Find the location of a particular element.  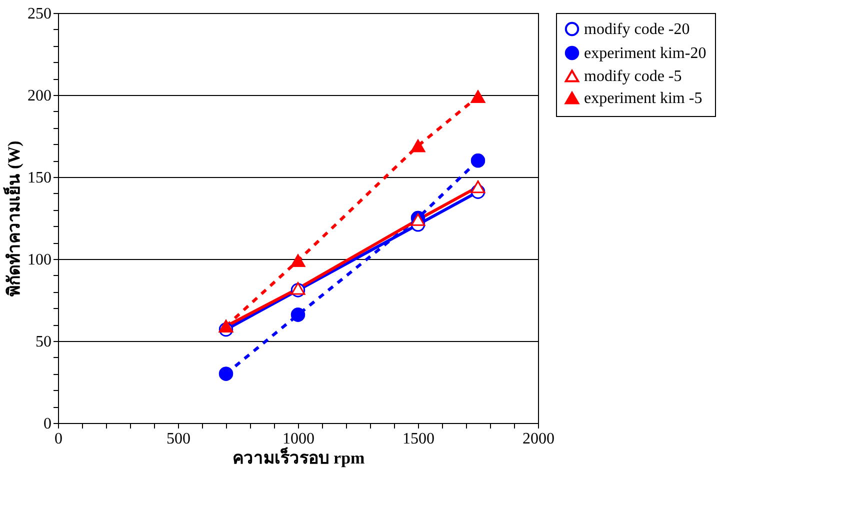

x-tick-label: 1500 is located at coordinates (418, 439).